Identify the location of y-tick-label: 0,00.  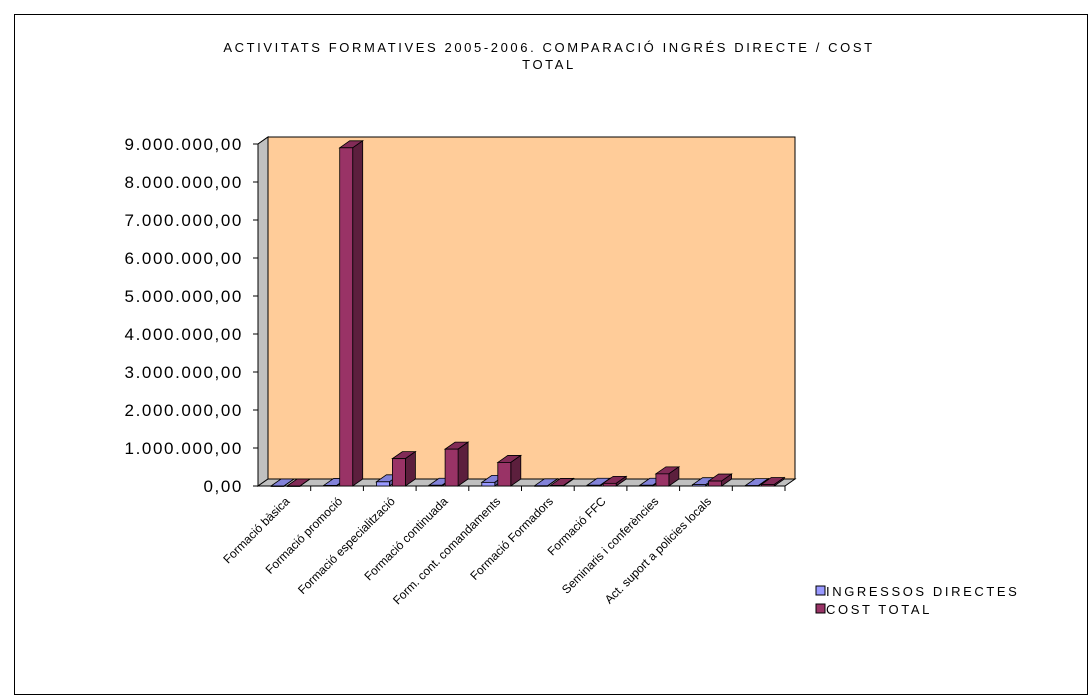
(224, 486).